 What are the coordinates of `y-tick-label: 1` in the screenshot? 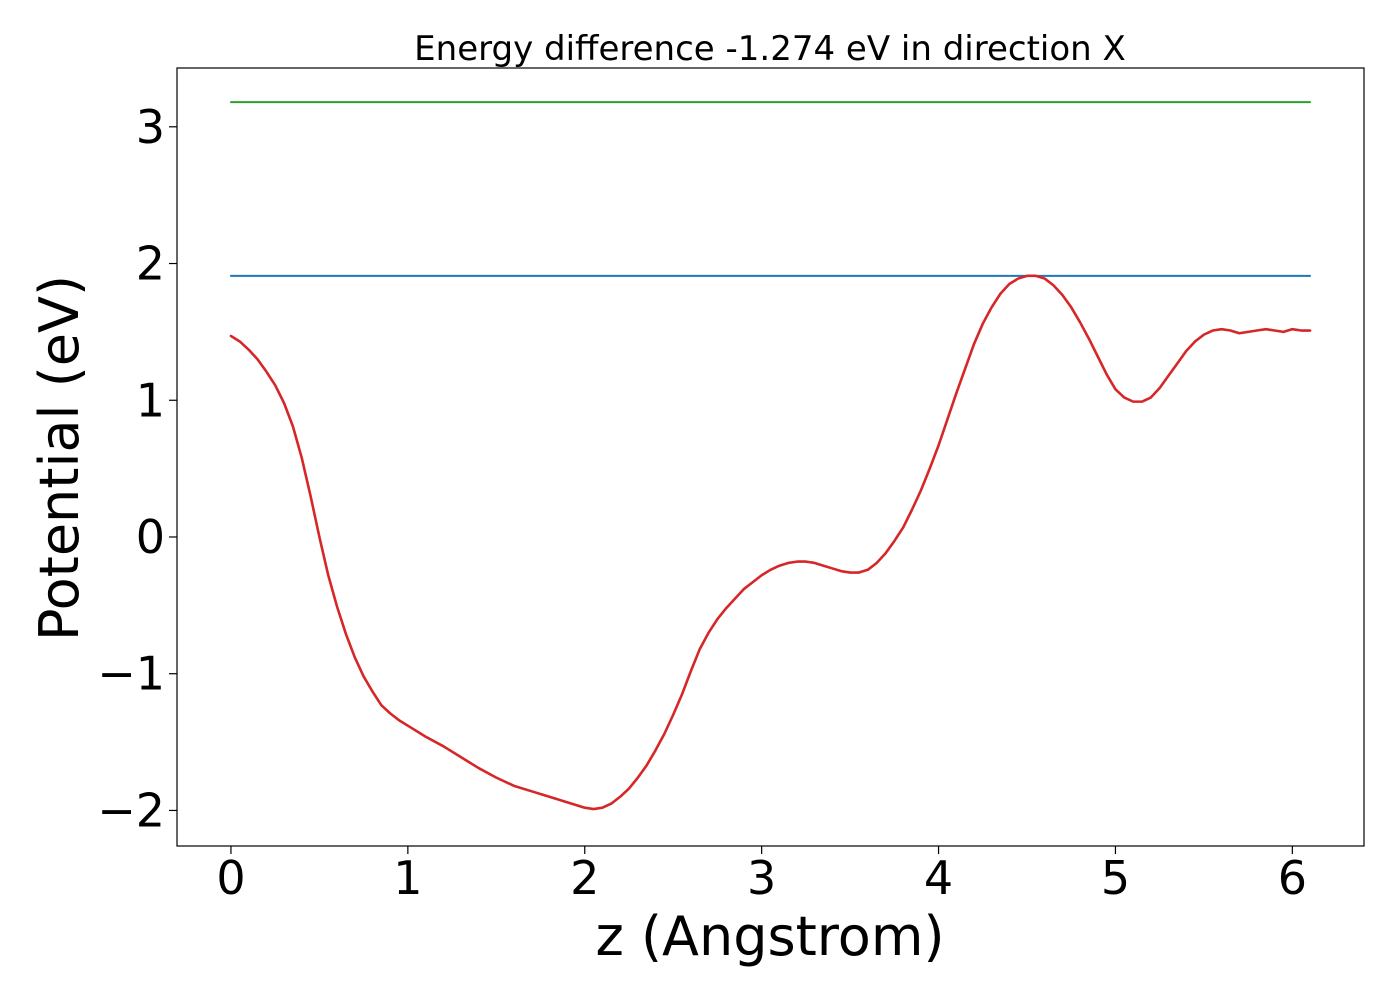 It's located at (150, 400).